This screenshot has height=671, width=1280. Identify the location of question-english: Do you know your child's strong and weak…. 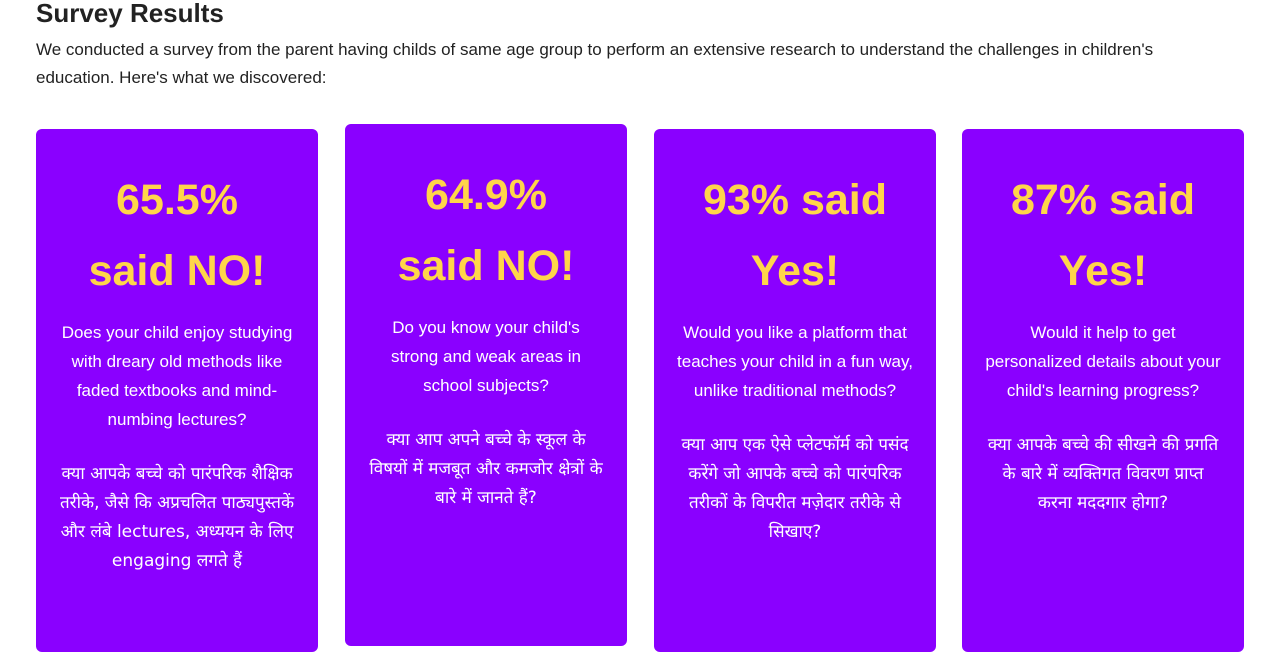
(486, 356).